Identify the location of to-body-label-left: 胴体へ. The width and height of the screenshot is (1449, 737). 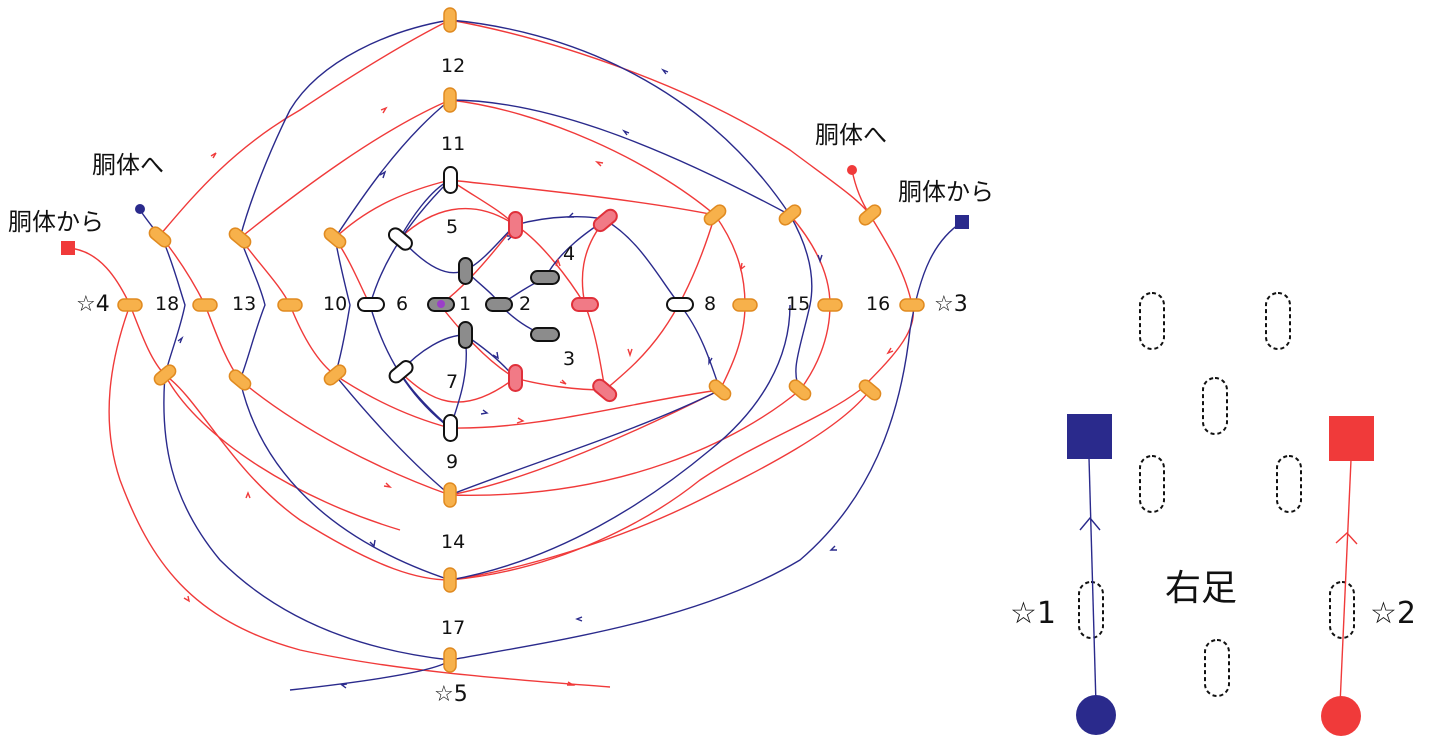
(128, 165).